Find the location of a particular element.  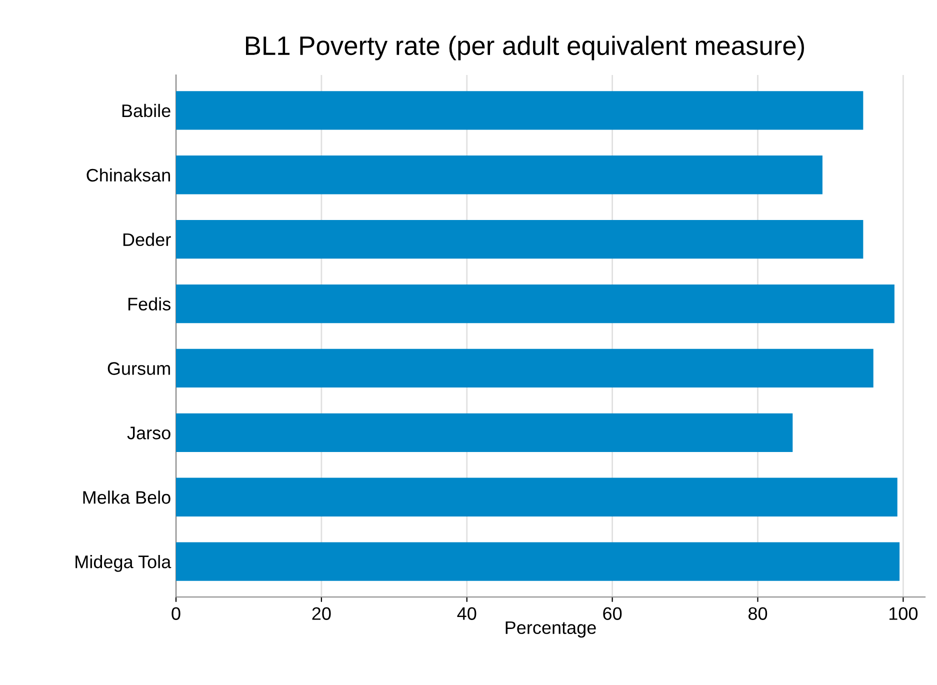

y-tick-label: Melka Belo is located at coordinates (126, 497).